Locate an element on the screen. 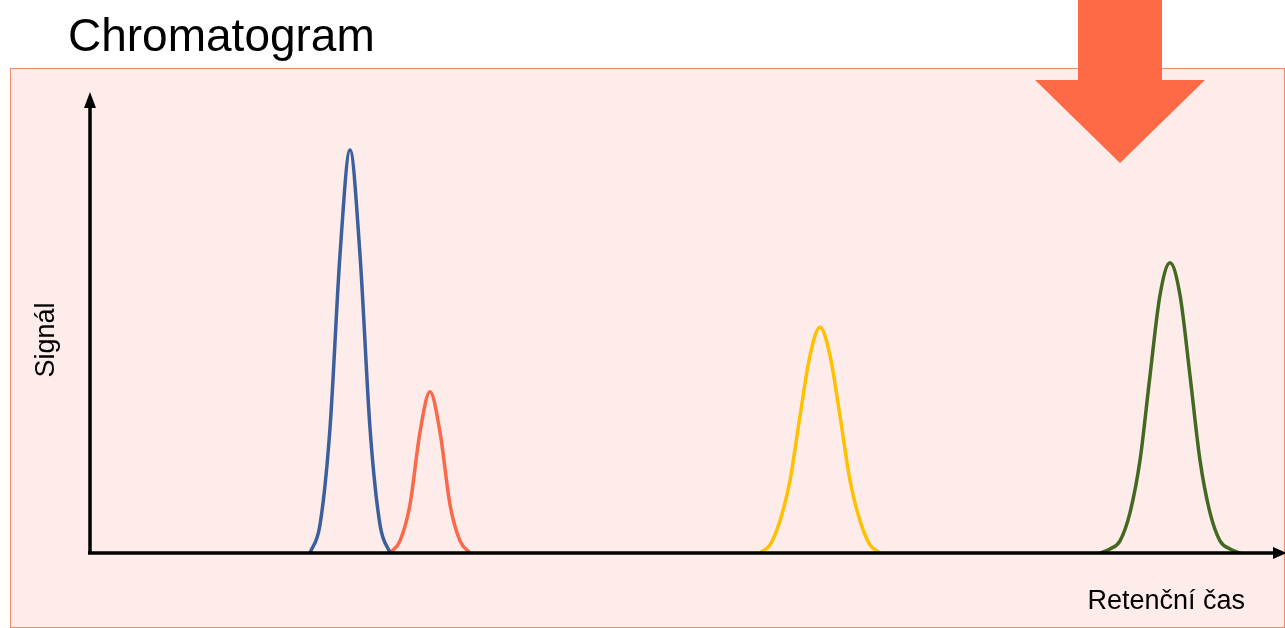 Image resolution: width=1285 pixels, height=628 pixels. x-axis-title: Retenční čas is located at coordinates (1166, 600).